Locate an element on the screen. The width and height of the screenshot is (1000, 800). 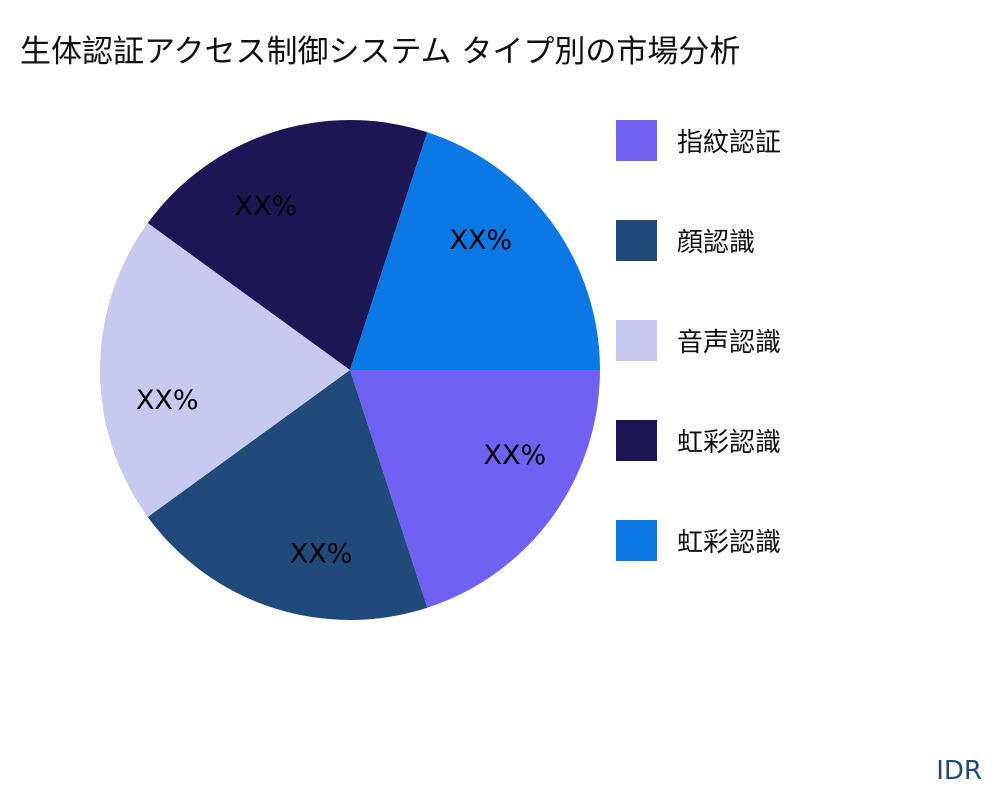
legend-item: 音声認識 is located at coordinates (699, 340).